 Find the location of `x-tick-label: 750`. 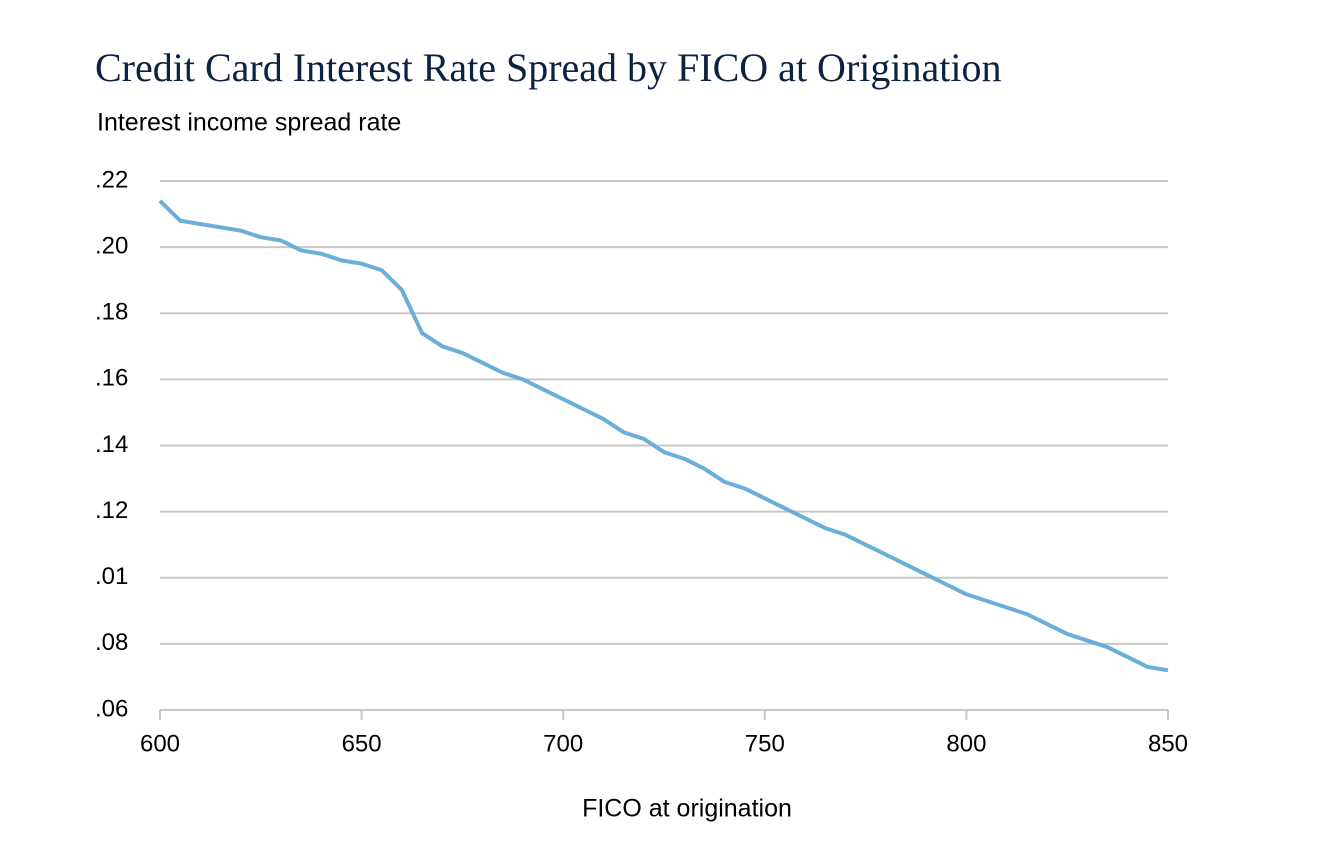

x-tick-label: 750 is located at coordinates (765, 743).